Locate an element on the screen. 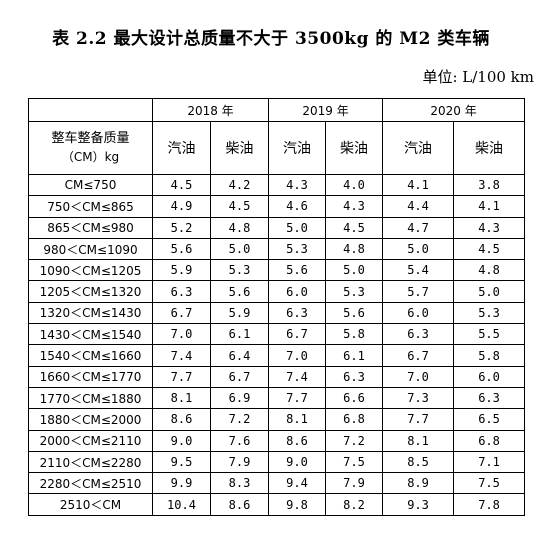 The image size is (542, 534). curb-mass-range-cell: 1320＜CM≤1430 is located at coordinates (90, 313).